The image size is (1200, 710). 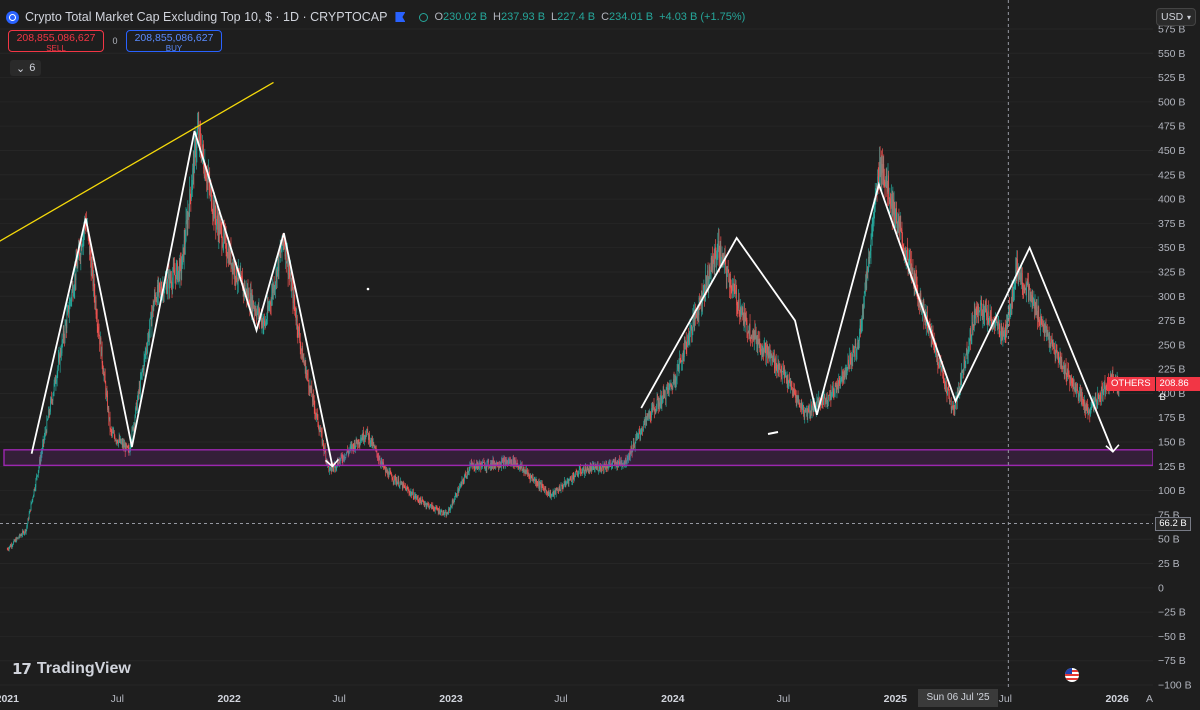 I want to click on sell-button: 208,855,086,627 SELL, so click(x=56, y=41).